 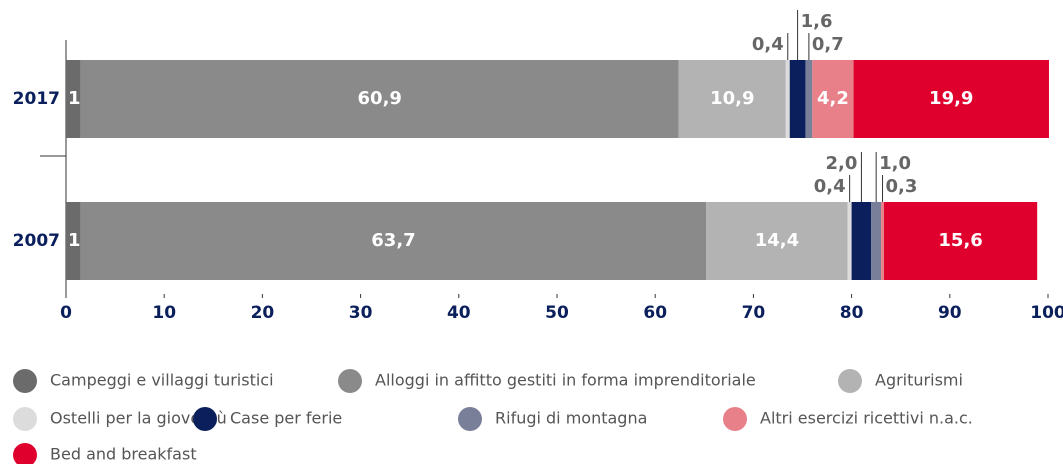 I want to click on value-label: 1,6, so click(x=817, y=21).